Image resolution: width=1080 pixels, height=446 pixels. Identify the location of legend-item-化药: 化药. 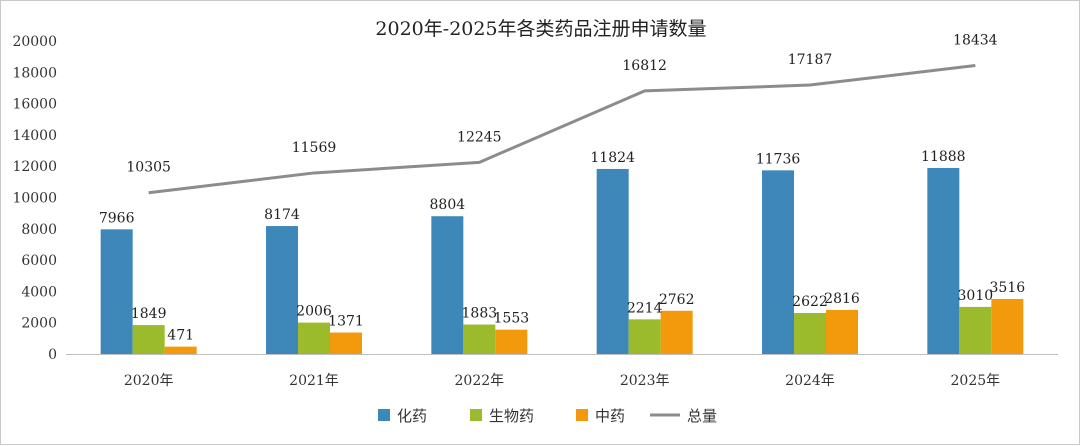
(402, 416).